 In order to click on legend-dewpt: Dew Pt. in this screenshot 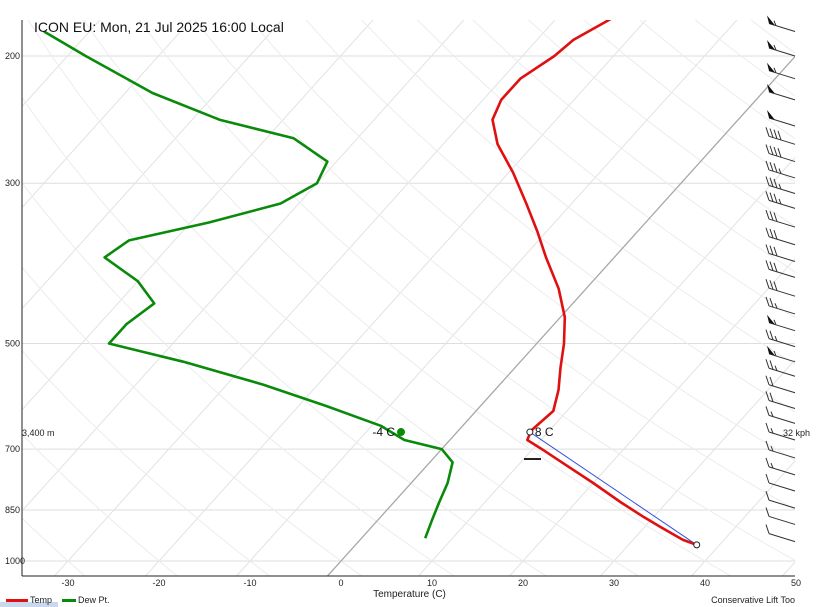, I will do `click(86, 600)`.